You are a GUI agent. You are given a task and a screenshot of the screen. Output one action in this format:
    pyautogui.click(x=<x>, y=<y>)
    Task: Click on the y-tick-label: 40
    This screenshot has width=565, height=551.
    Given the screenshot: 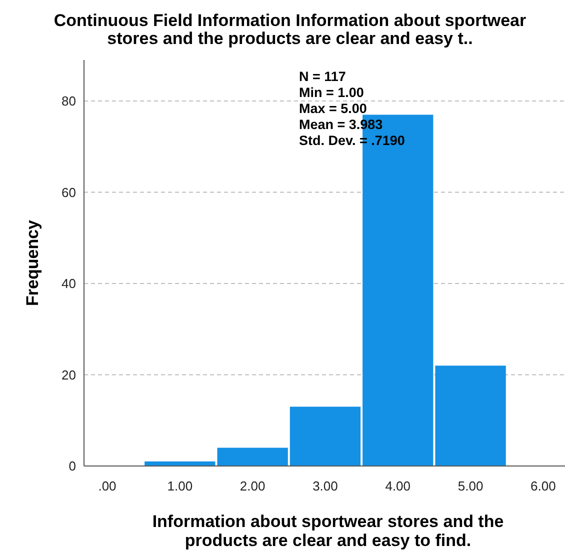 What is the action you would take?
    pyautogui.click(x=69, y=284)
    